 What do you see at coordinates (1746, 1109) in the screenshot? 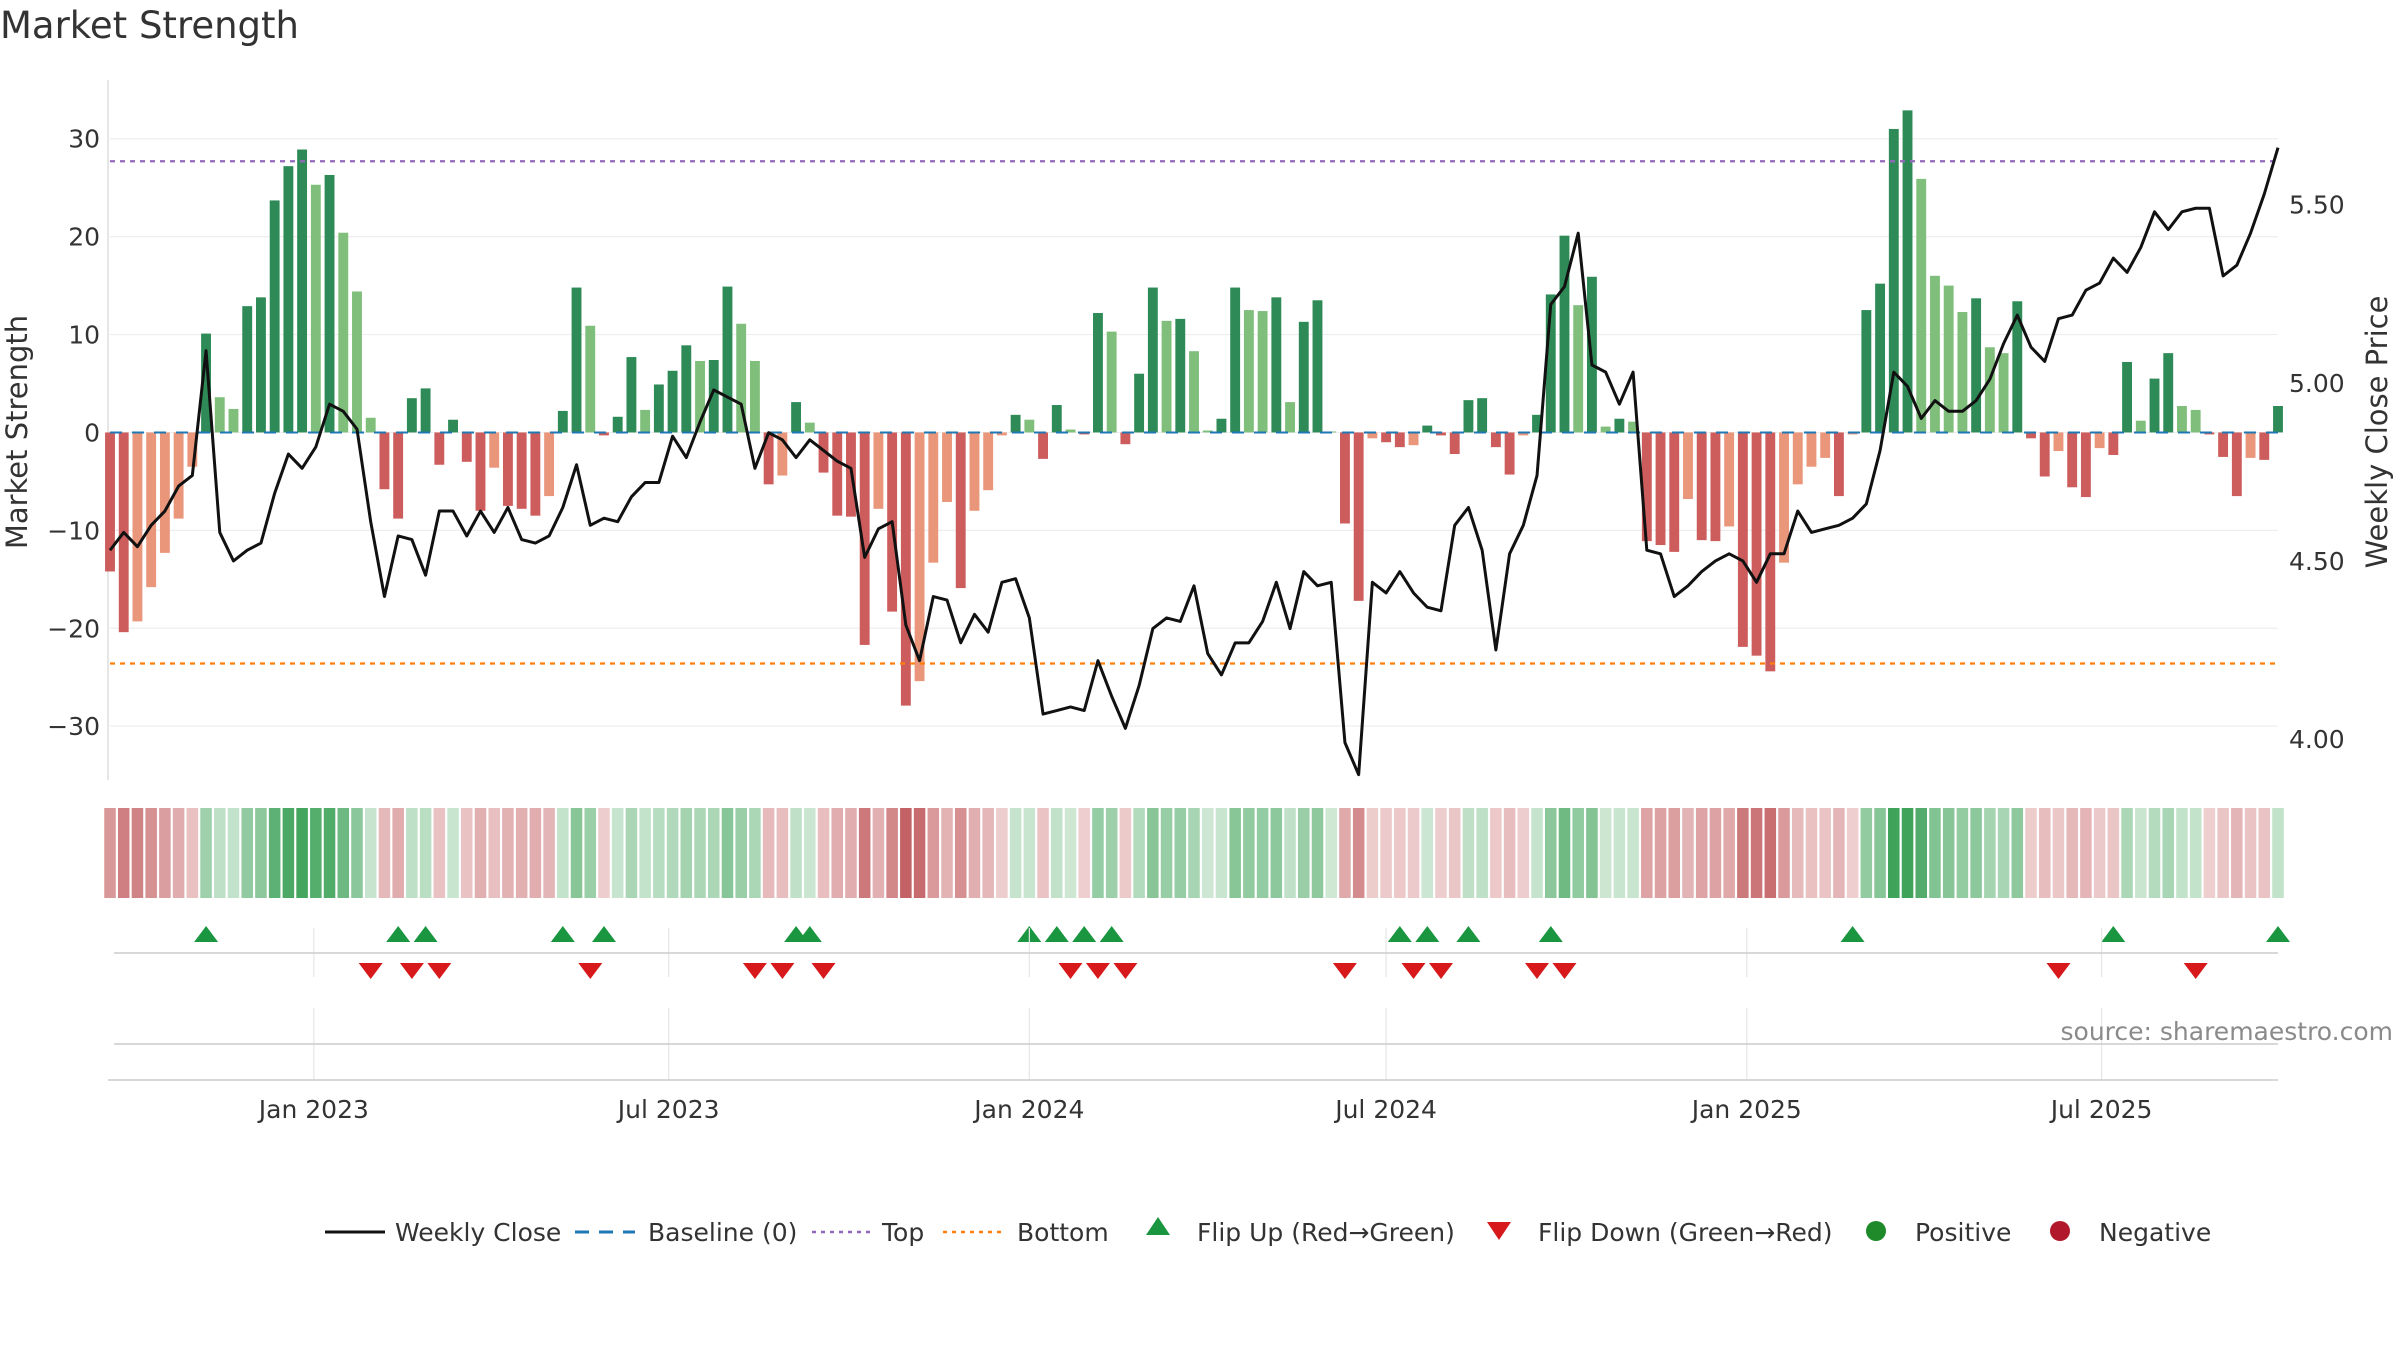
I see `x-tick-label: Jan 2025` at bounding box center [1746, 1109].